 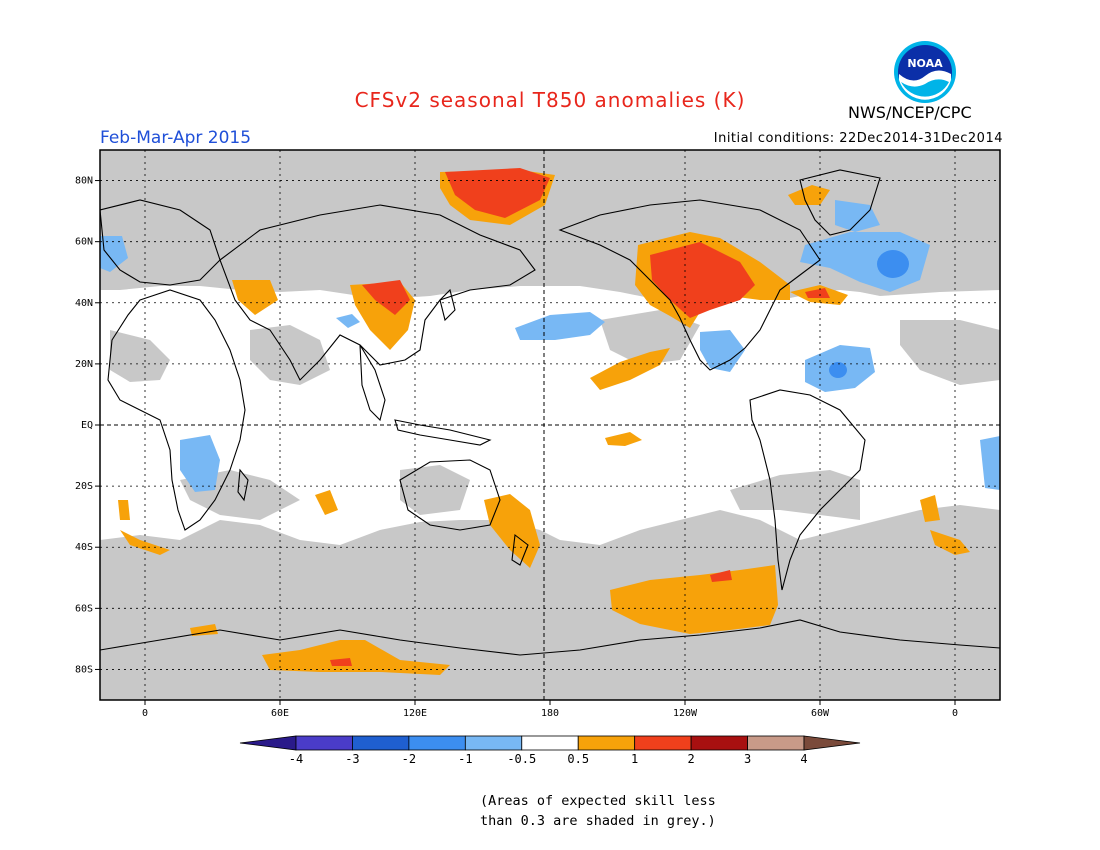 I want to click on coast-africa-europe, so click(x=176, y=410).